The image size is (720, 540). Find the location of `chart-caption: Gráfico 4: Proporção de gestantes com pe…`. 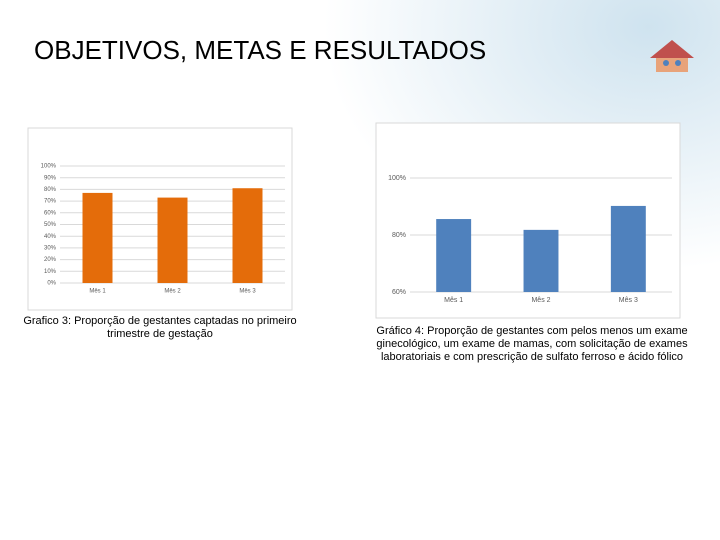

chart-caption: Gráfico 4: Proporção de gestantes com pe… is located at coordinates (532, 344).